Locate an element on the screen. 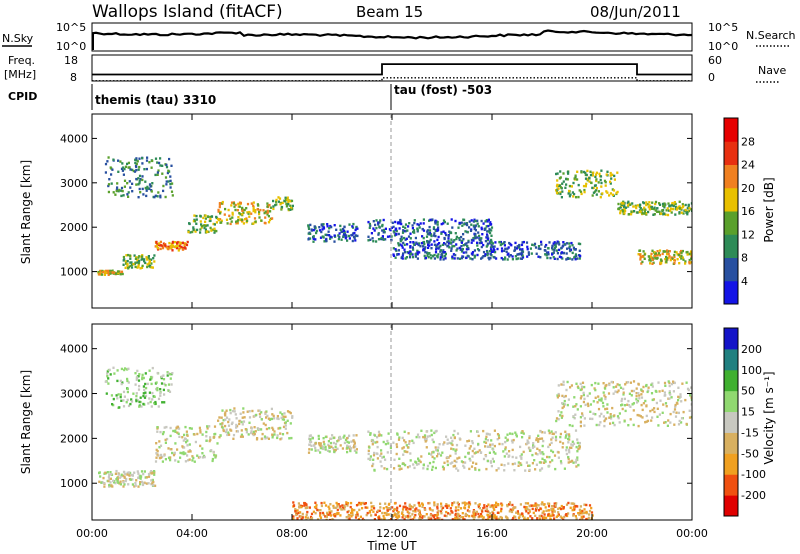 This screenshot has height=554, width=800. velocity-colorbar-swatch is located at coordinates (731, 506).